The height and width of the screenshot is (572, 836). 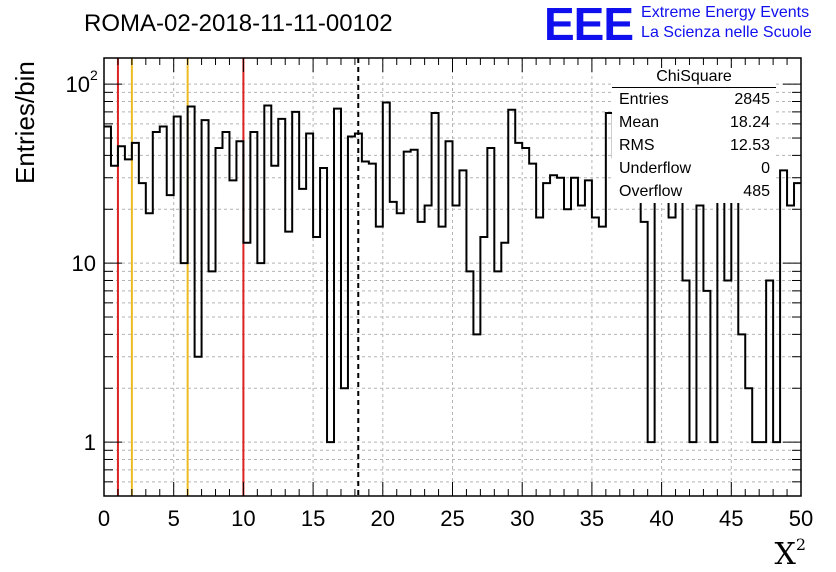 What do you see at coordinates (731, 518) in the screenshot?
I see `x-tick-label: 45` at bounding box center [731, 518].